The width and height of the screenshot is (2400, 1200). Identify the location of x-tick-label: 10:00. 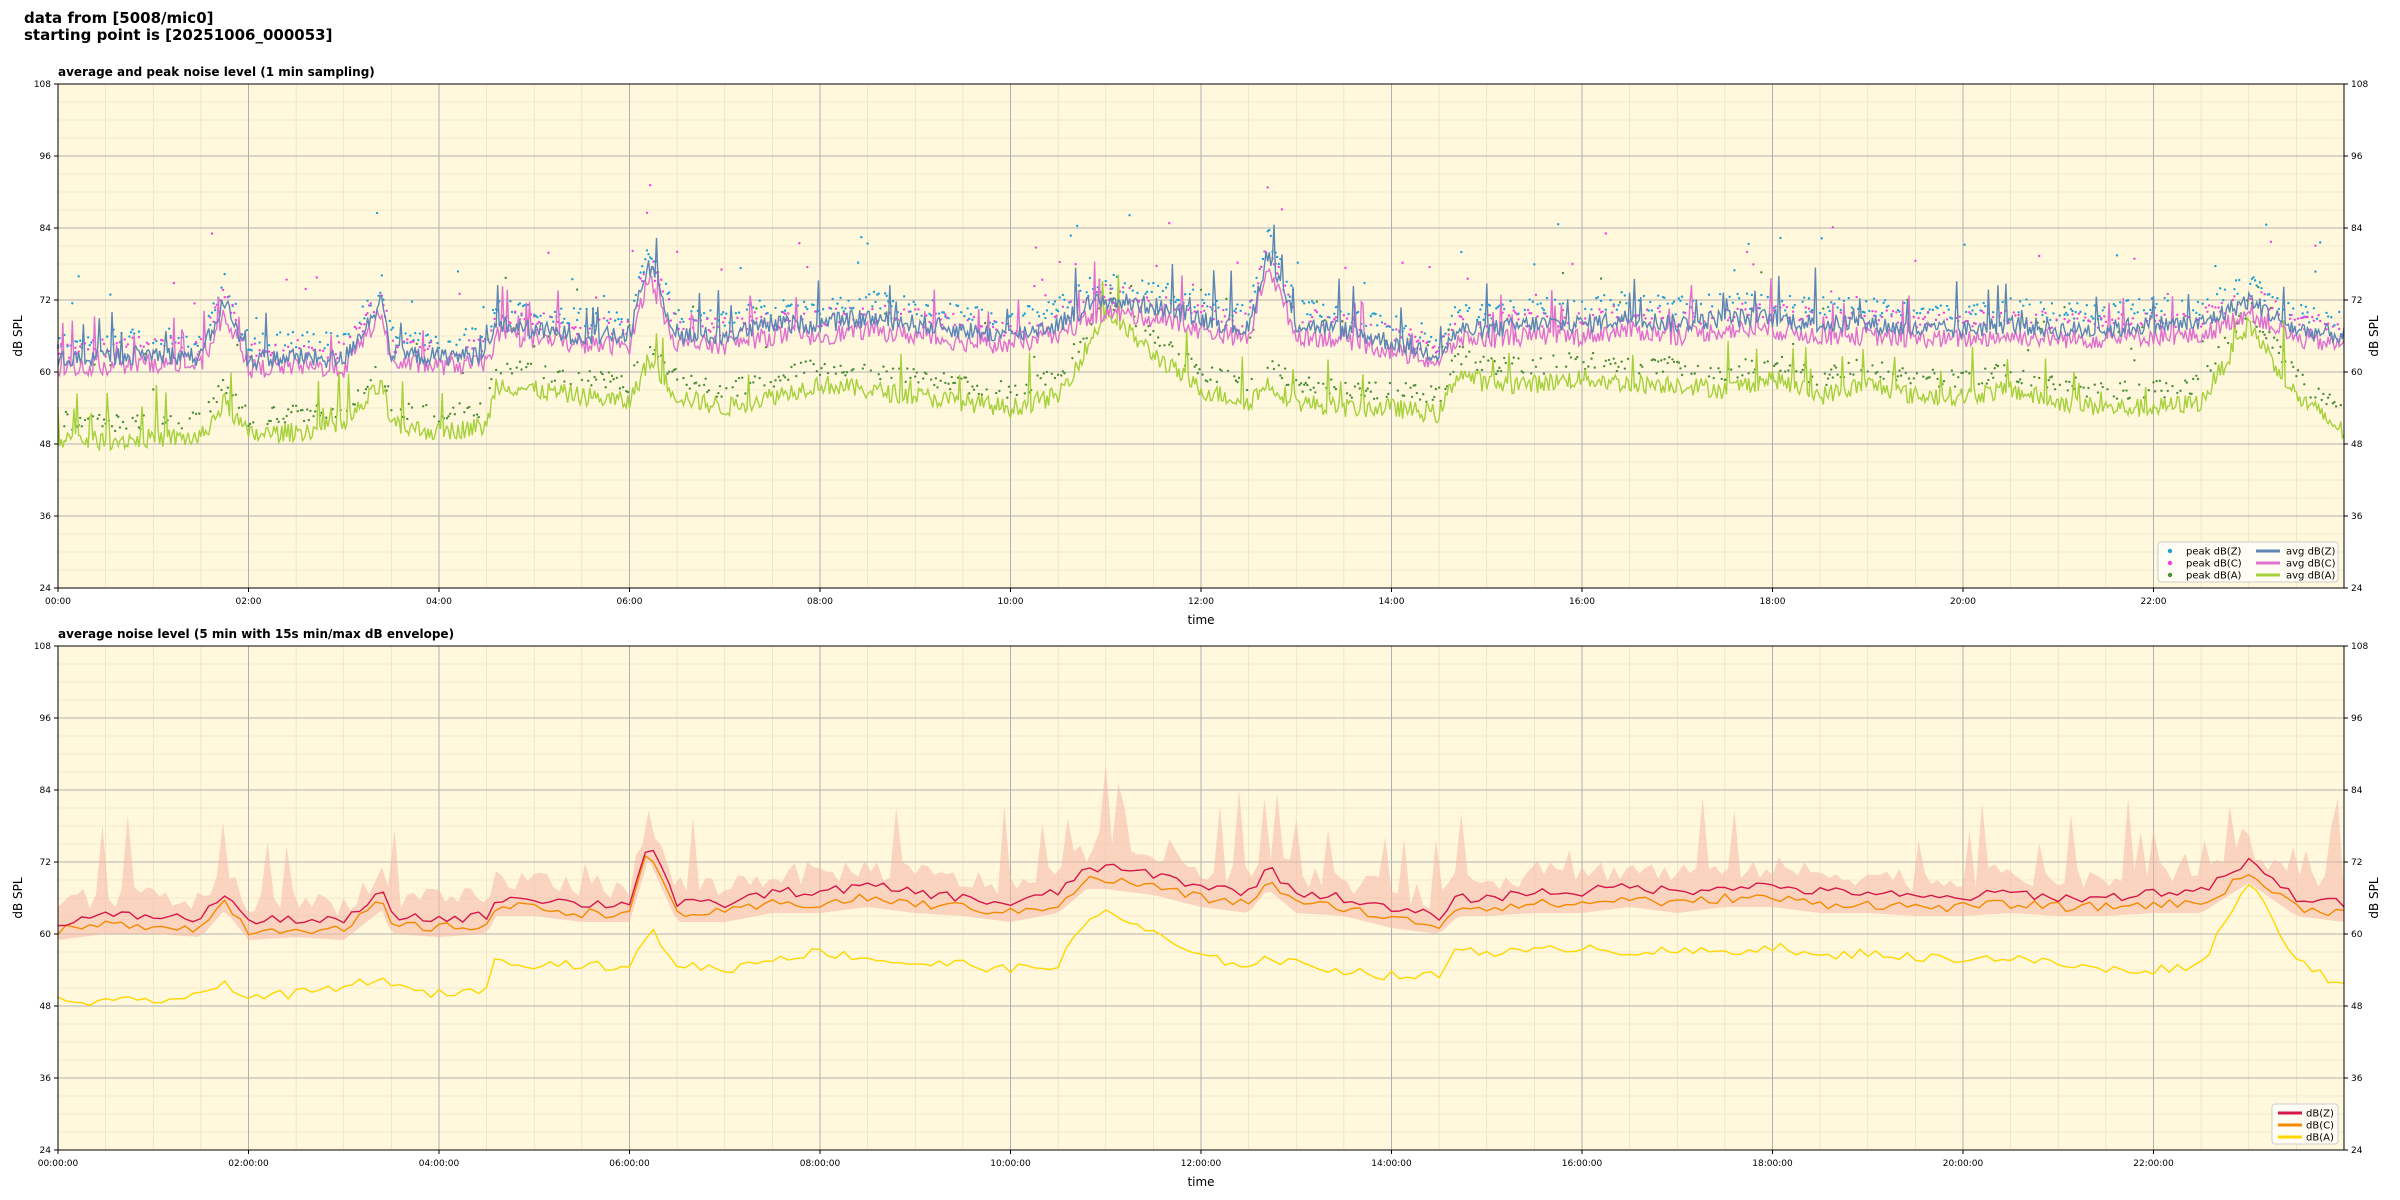
(1011, 602).